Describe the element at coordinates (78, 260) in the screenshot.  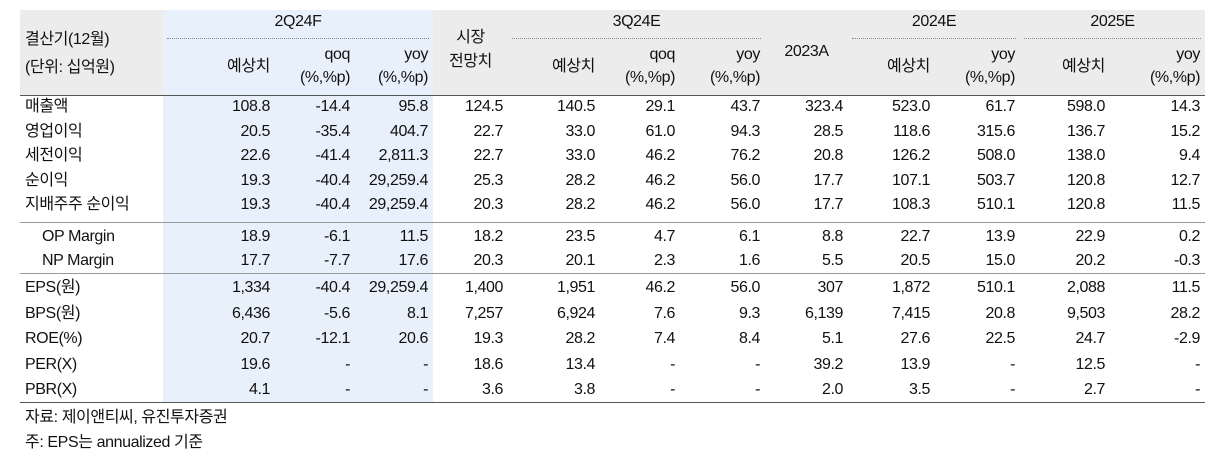
I see `row-label: NP Margin` at that location.